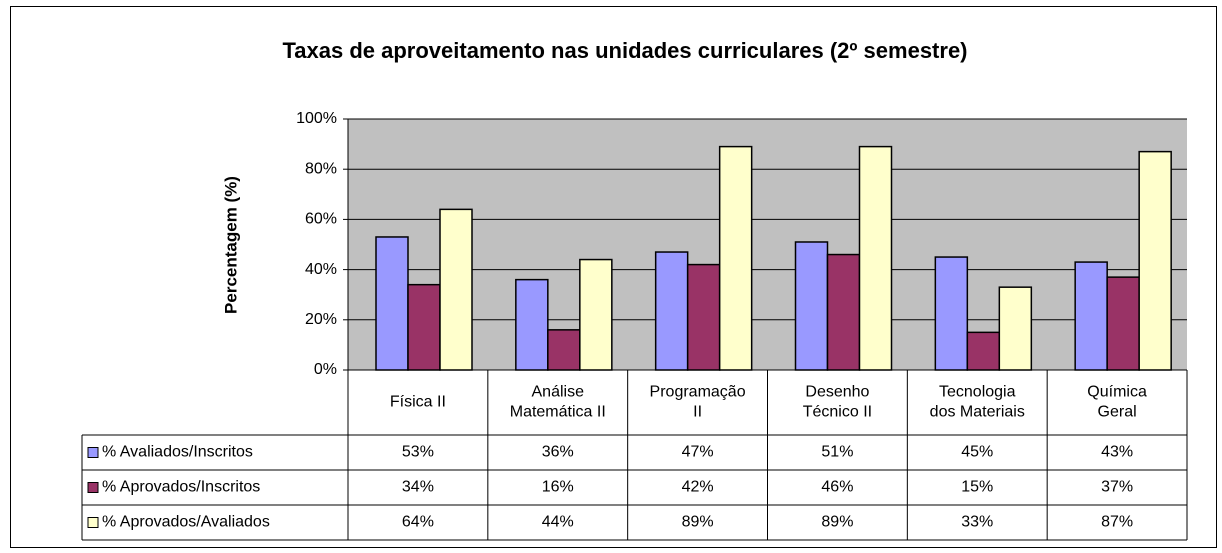 This screenshot has width=1222, height=553. What do you see at coordinates (325, 369) in the screenshot?
I see `y-tick-label: 0%` at bounding box center [325, 369].